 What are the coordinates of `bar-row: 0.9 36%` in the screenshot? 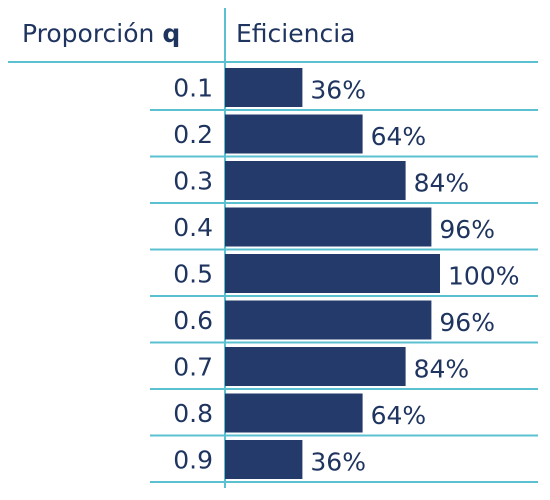 It's located at (344, 461).